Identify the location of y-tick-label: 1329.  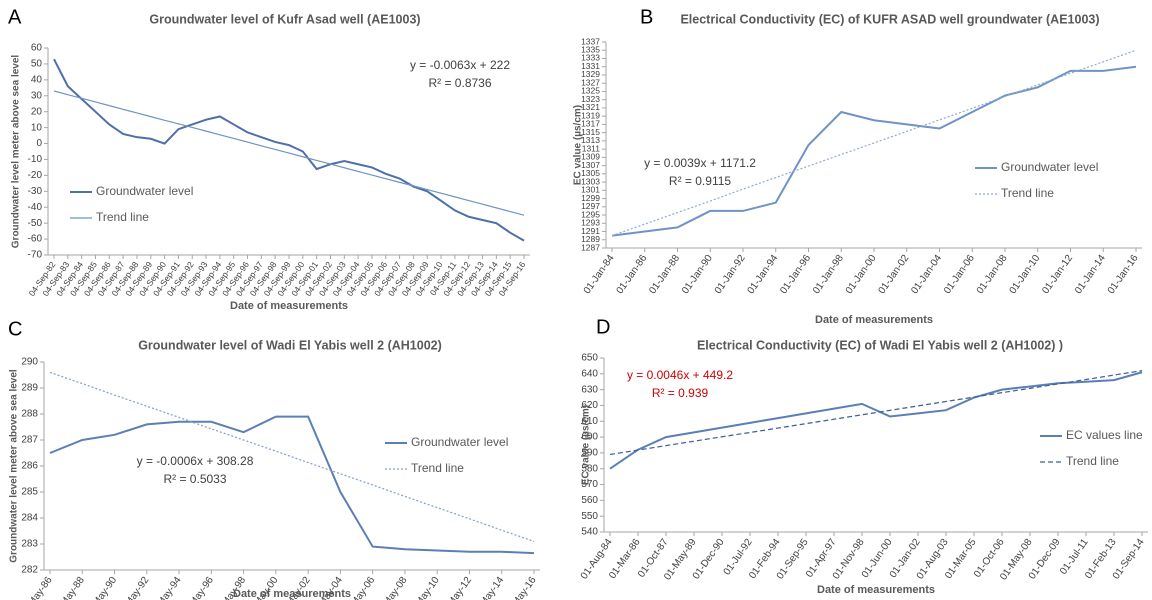
(590, 74).